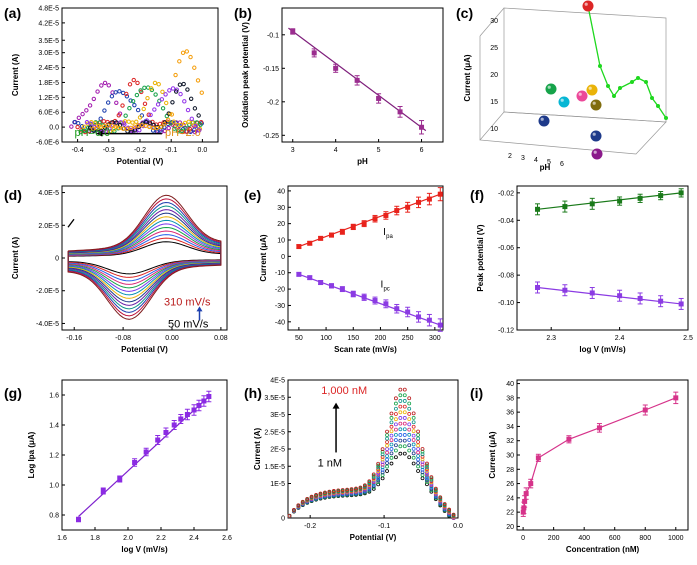 Image resolution: width=697 pixels, height=565 pixels. I want to click on sphere-highlight, so click(595, 152).